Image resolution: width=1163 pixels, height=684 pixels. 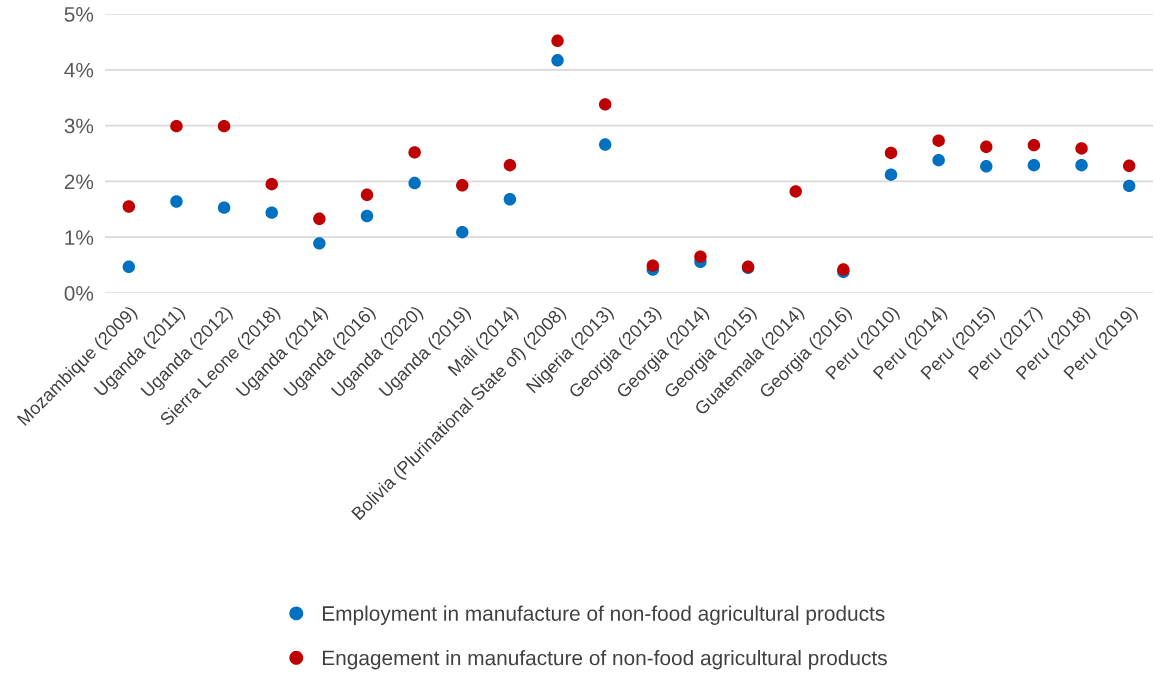 What do you see at coordinates (79, 70) in the screenshot?
I see `y-tick-label: 4%` at bounding box center [79, 70].